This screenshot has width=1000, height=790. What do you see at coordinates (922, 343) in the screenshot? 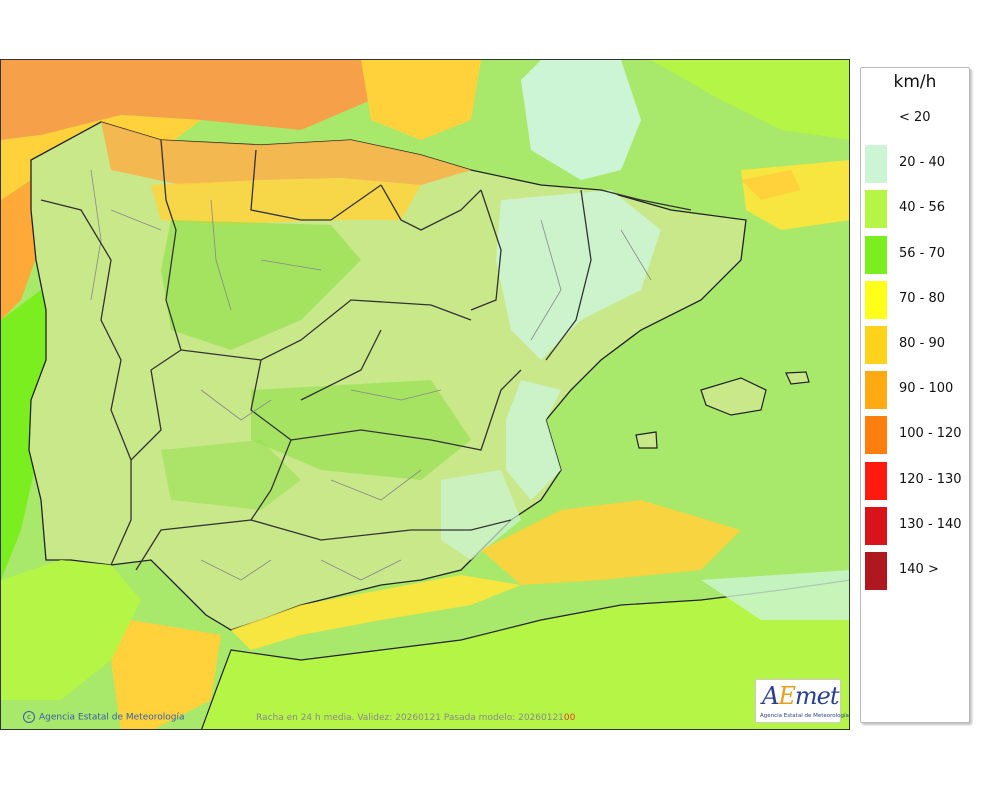
I see `legend-label: 80 - 90` at bounding box center [922, 343].